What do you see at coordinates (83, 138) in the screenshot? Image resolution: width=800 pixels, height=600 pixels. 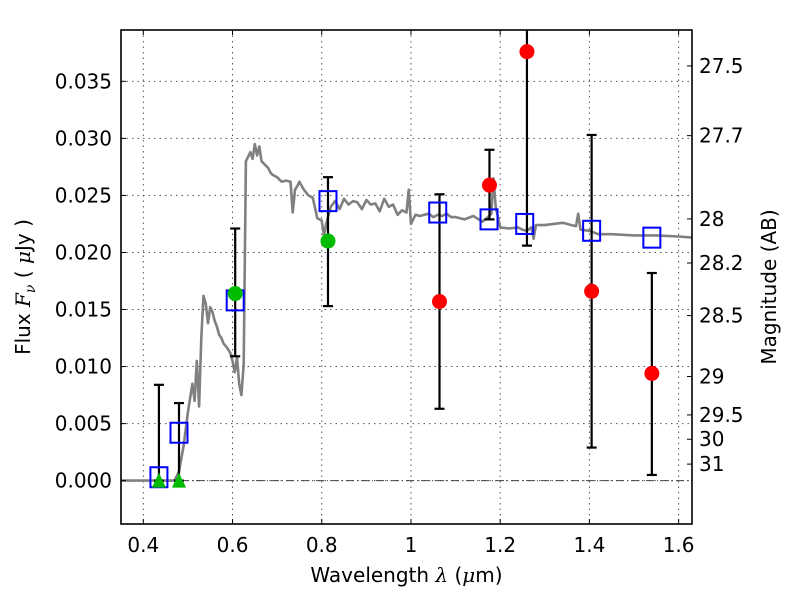 I see `y-tick-label: 0.030` at bounding box center [83, 138].